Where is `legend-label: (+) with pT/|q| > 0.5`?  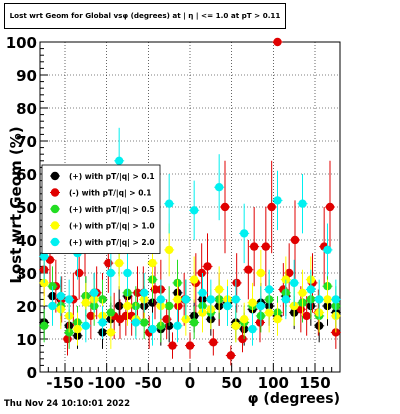
legend-label: (+) with pT/|q| > 0.5 is located at coordinates (112, 210).